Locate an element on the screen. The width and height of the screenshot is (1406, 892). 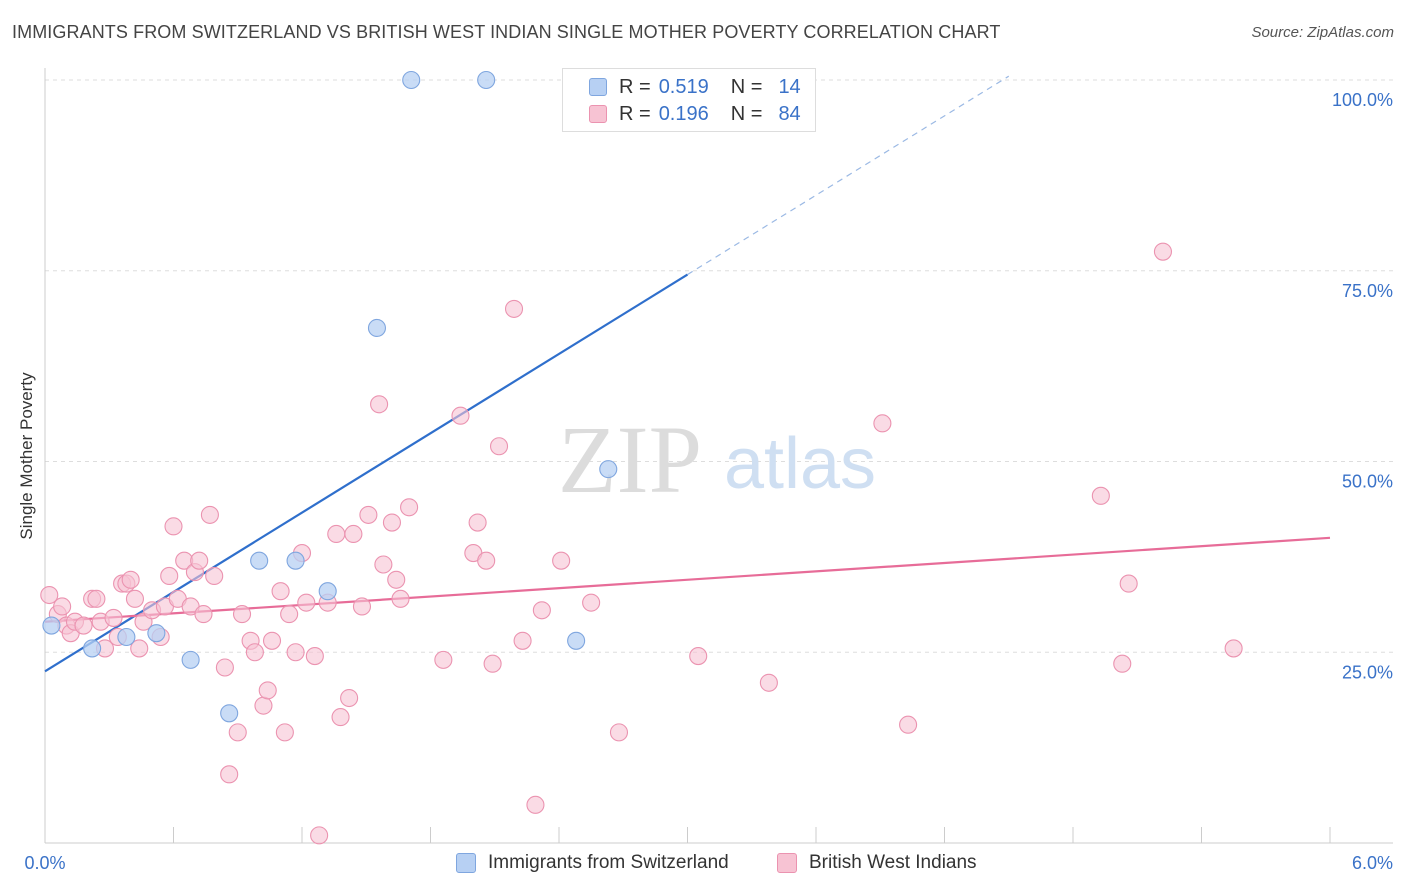
legend-label-switzerland: Immigrants from Switzerland is located at coordinates (608, 862).